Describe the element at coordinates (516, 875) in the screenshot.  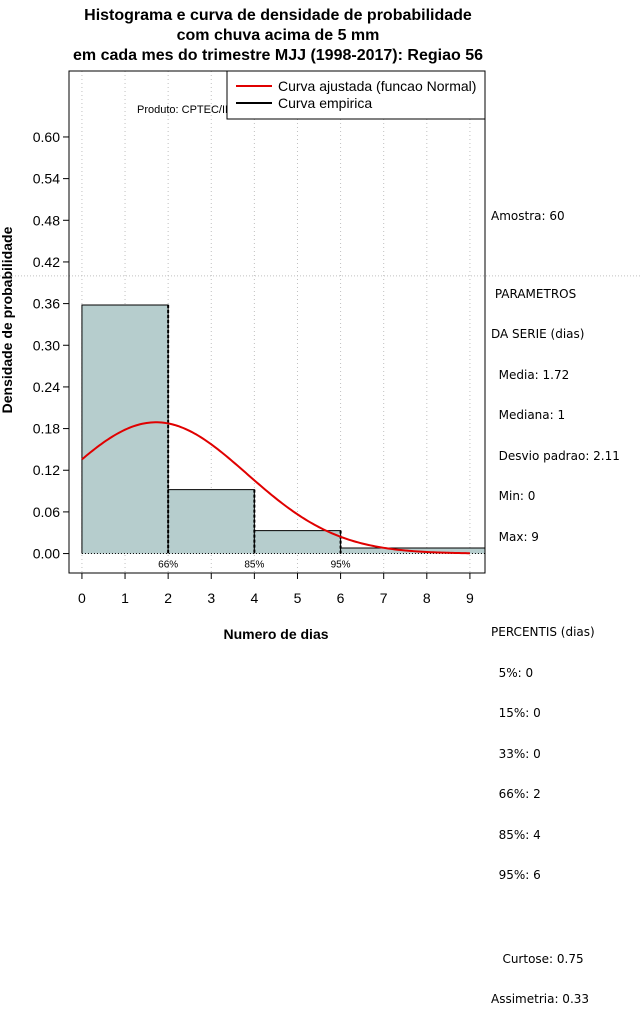
I see `stat-p95: 95%: 6` at that location.